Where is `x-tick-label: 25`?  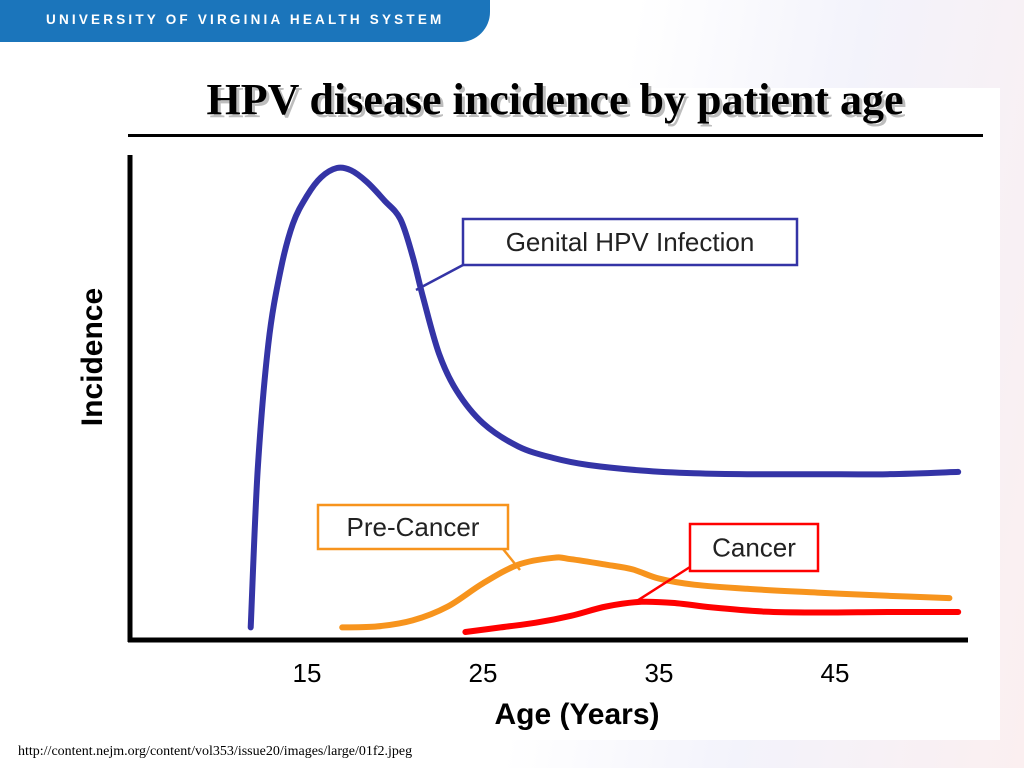 x-tick-label: 25 is located at coordinates (483, 673).